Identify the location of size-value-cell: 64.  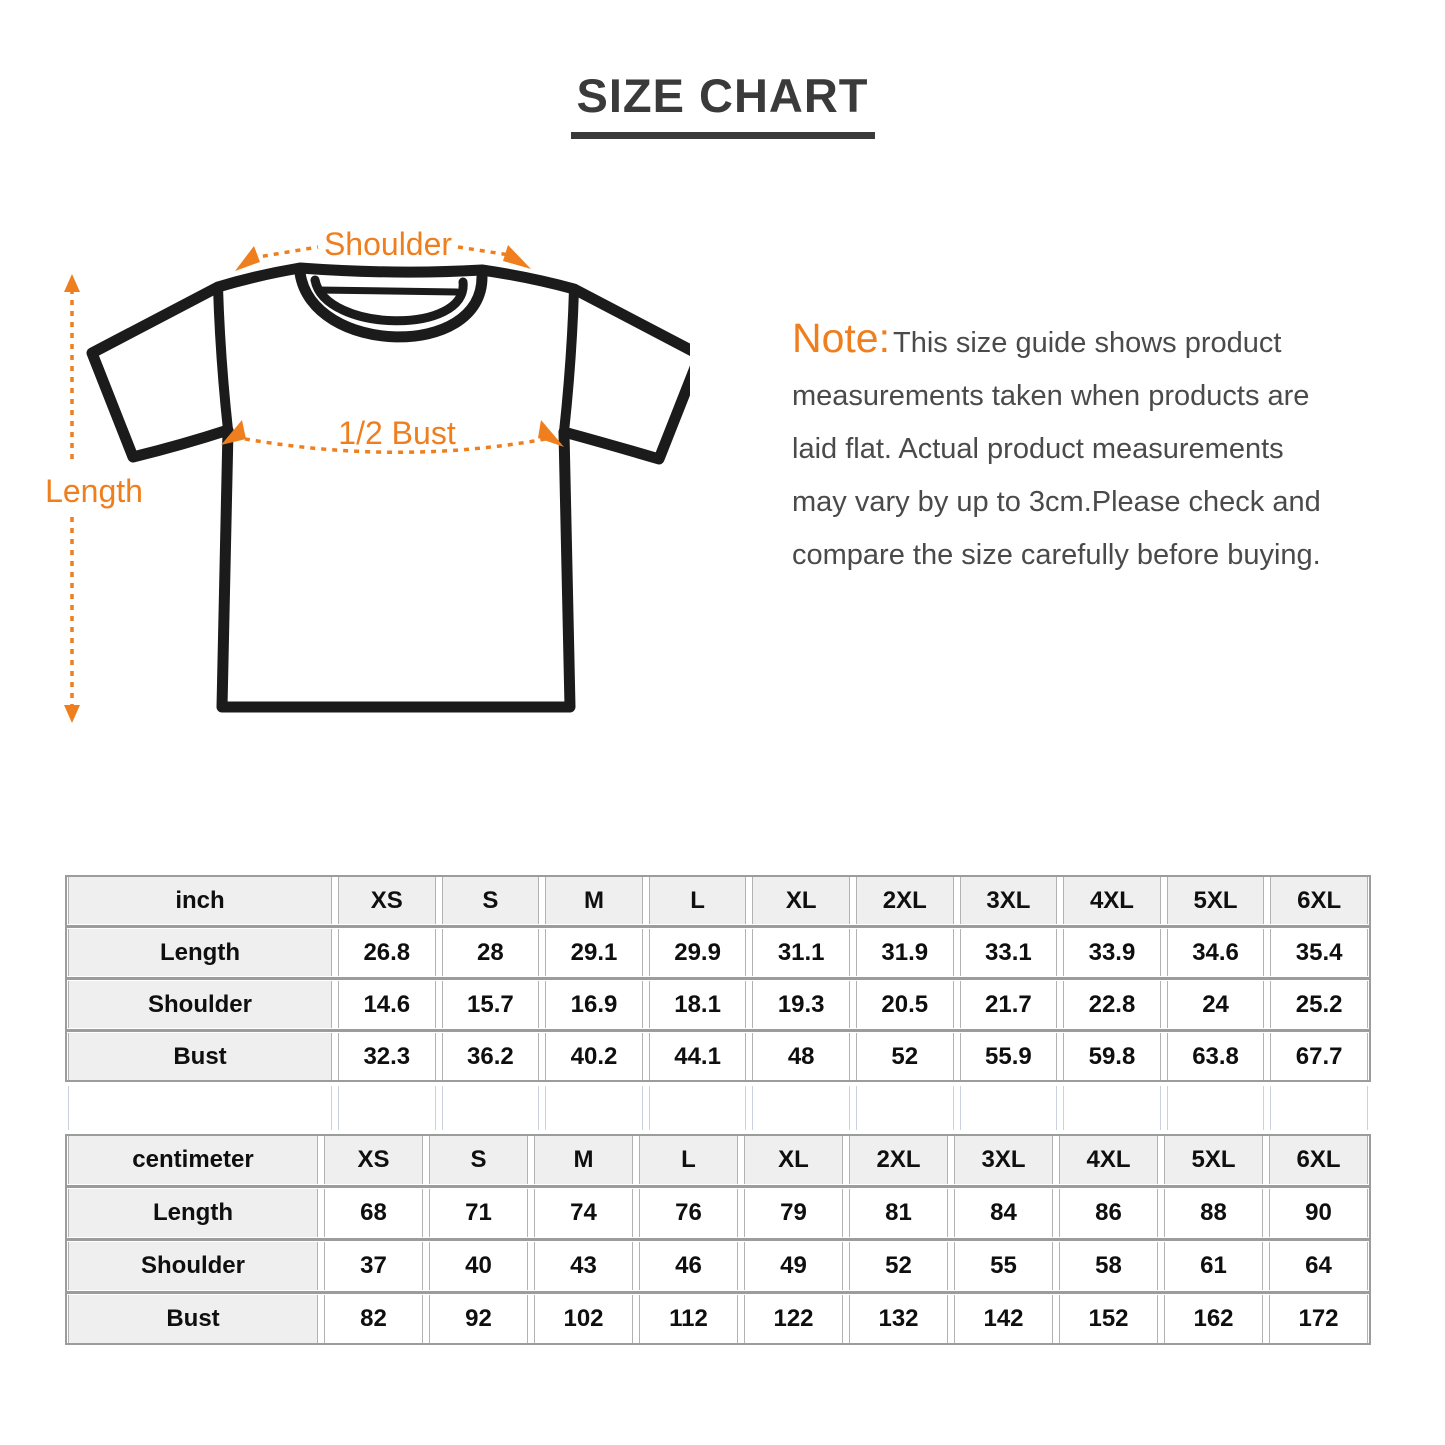
(1318, 1266).